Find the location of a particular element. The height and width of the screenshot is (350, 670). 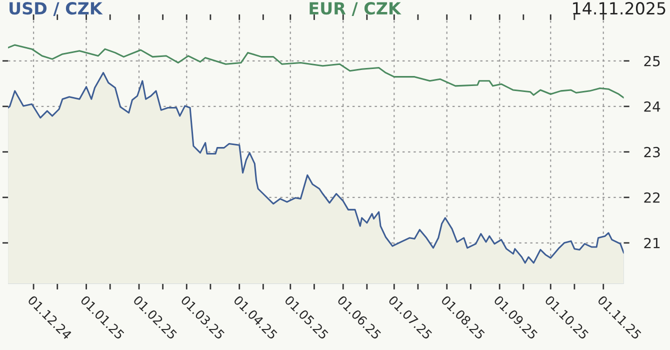

y-tick-label: 24 is located at coordinates (652, 106).